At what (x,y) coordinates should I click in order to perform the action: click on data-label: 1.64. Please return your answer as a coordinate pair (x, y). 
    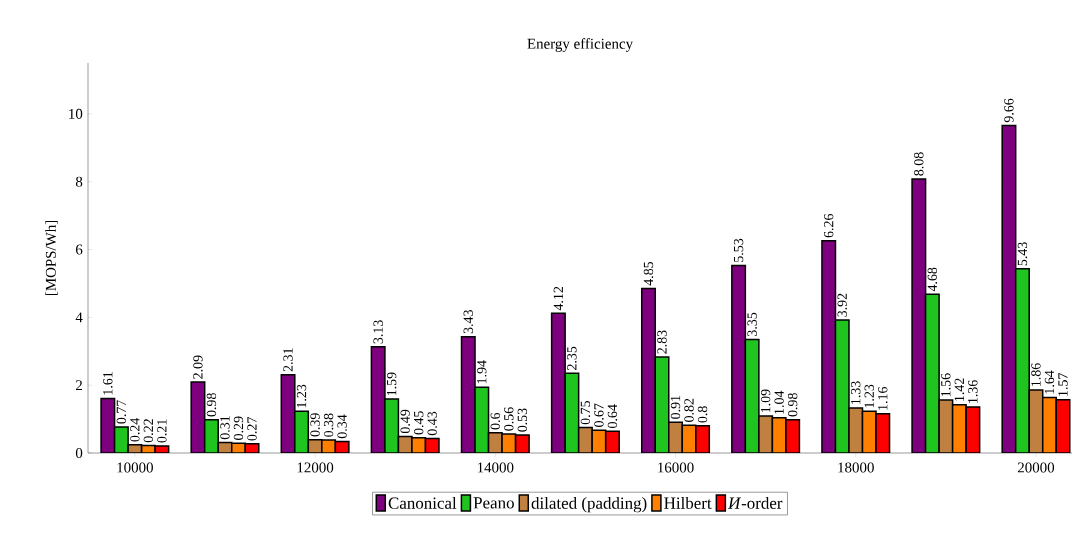
    Looking at the image, I should click on (1049, 382).